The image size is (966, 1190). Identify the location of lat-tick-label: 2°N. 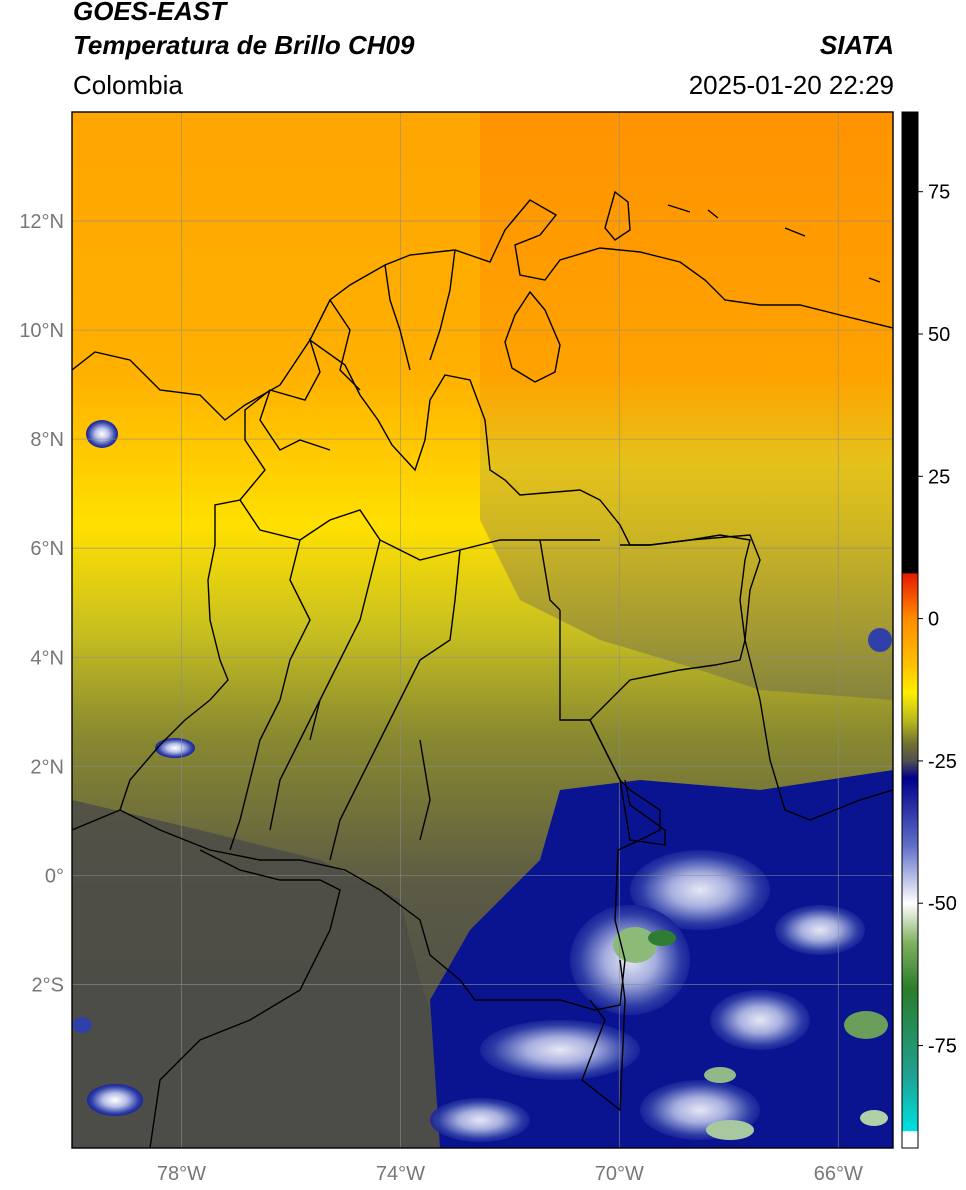
(47, 767).